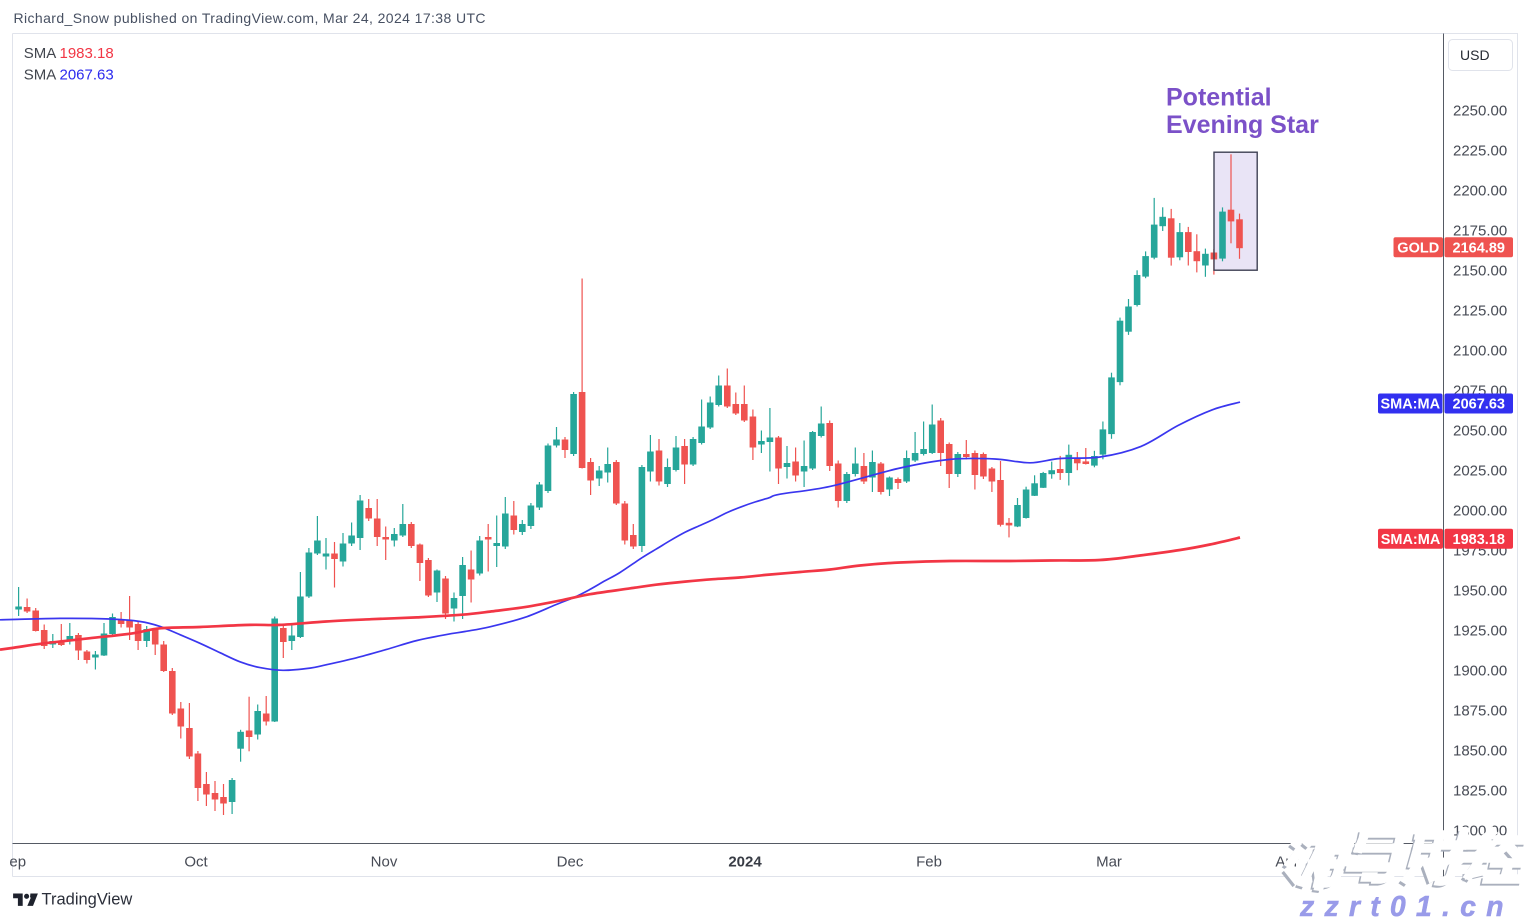 The image size is (1531, 922). Describe the element at coordinates (1480, 271) in the screenshot. I see `svg-text: 2150.00` at that location.